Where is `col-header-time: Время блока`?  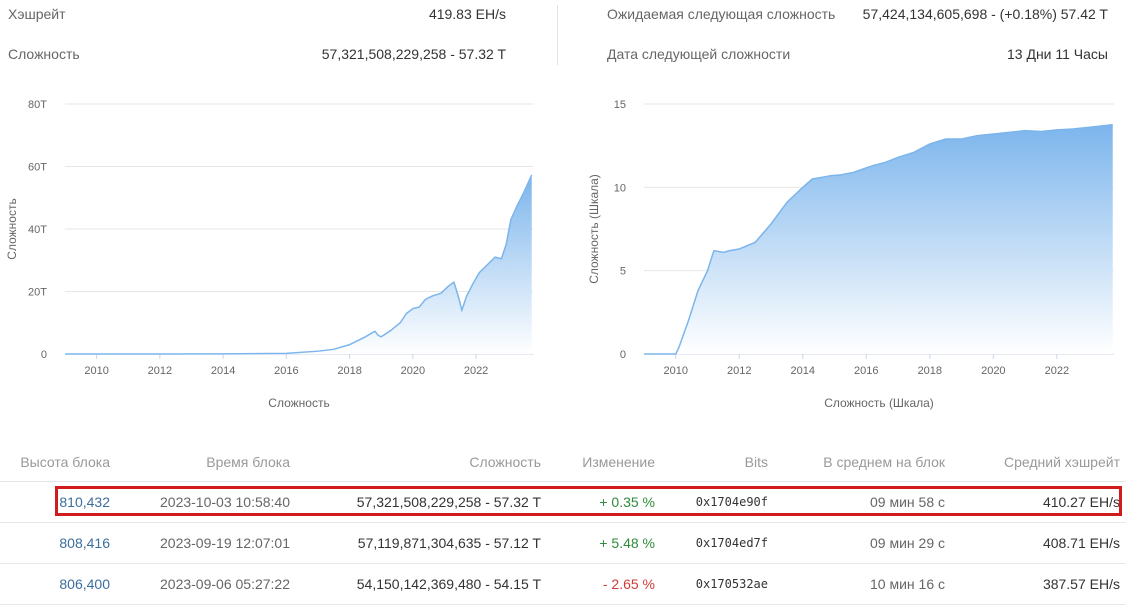
col-header-time: Время блока is located at coordinates (206, 462).